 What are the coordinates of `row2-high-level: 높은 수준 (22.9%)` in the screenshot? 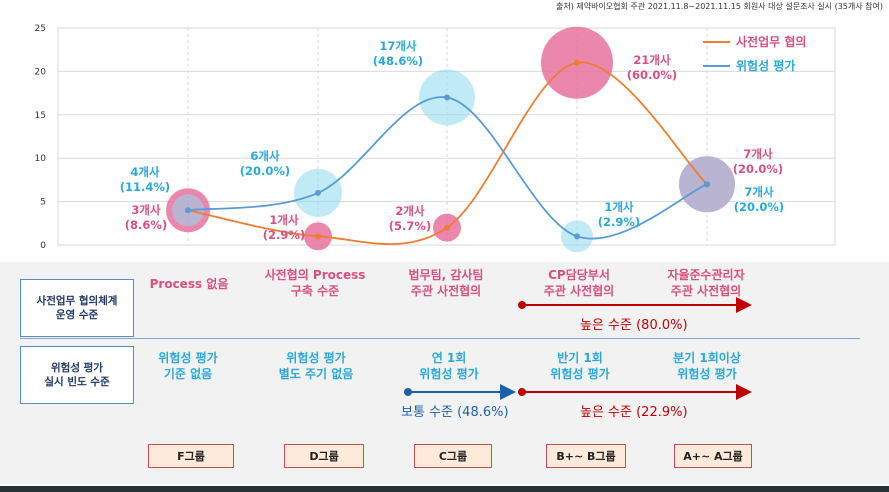 It's located at (634, 412).